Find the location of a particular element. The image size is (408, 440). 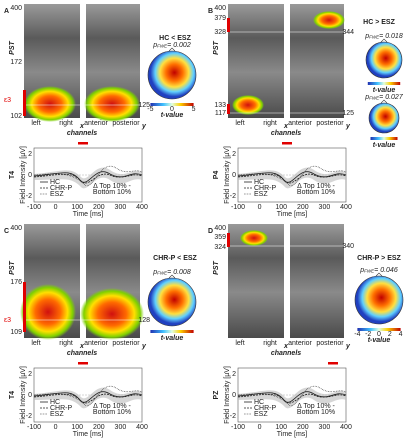

pst-tick: 176 is located at coordinates (16, 282).